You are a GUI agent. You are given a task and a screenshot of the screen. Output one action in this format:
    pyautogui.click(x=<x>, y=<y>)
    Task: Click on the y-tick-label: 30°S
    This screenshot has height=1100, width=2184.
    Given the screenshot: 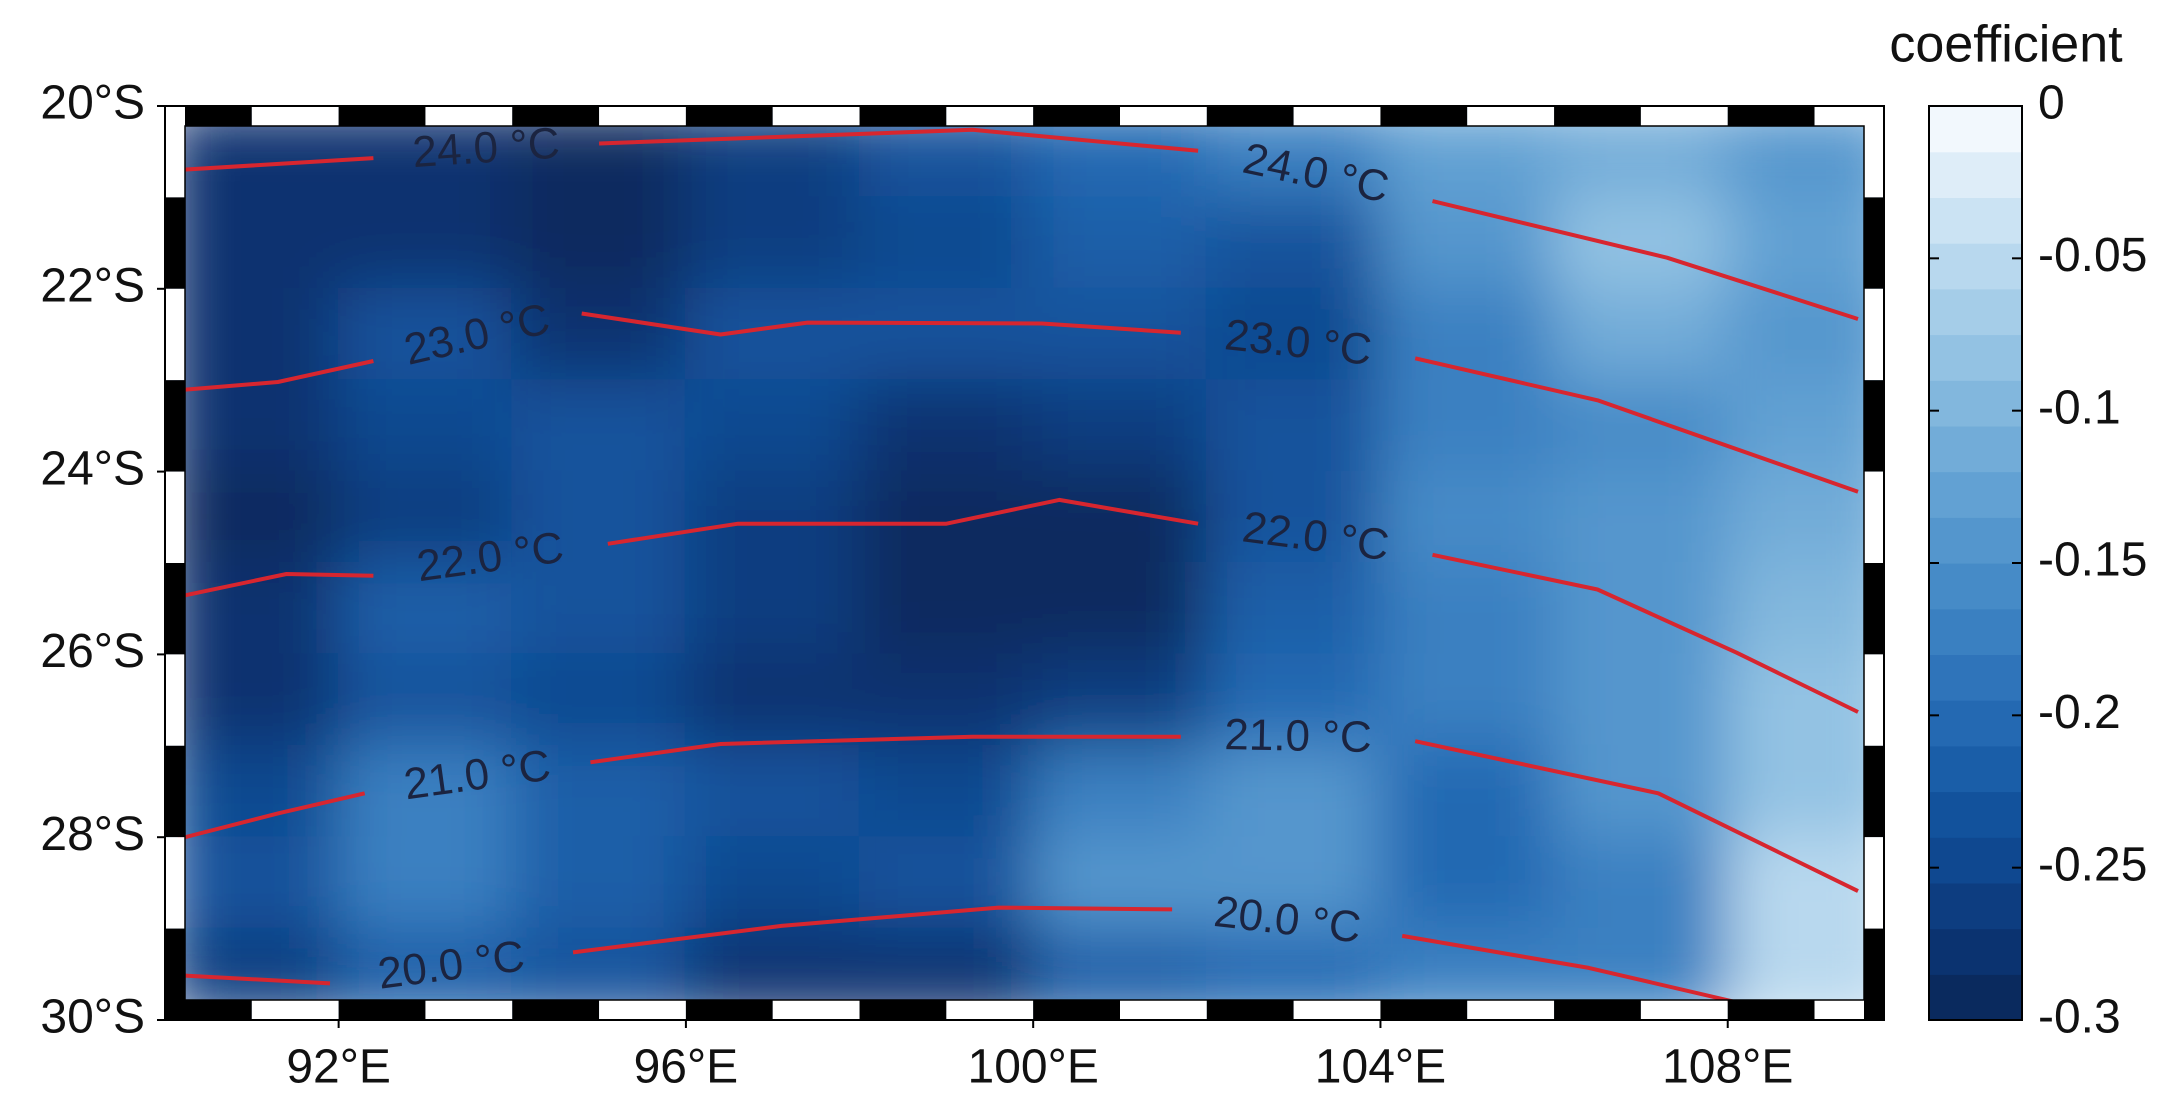 What is the action you would take?
    pyautogui.click(x=92, y=1017)
    